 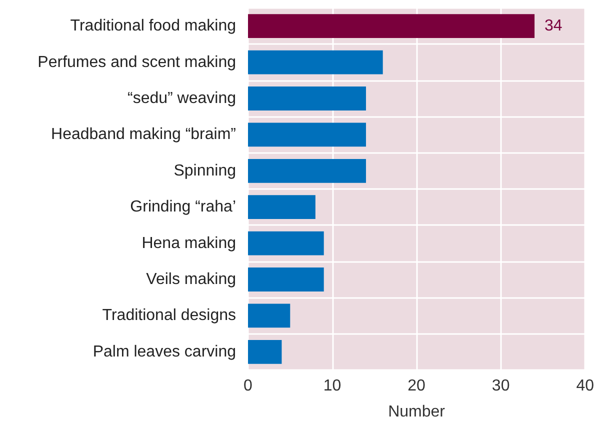 What do you see at coordinates (501, 386) in the screenshot?
I see `x-tick-label: 30` at bounding box center [501, 386].